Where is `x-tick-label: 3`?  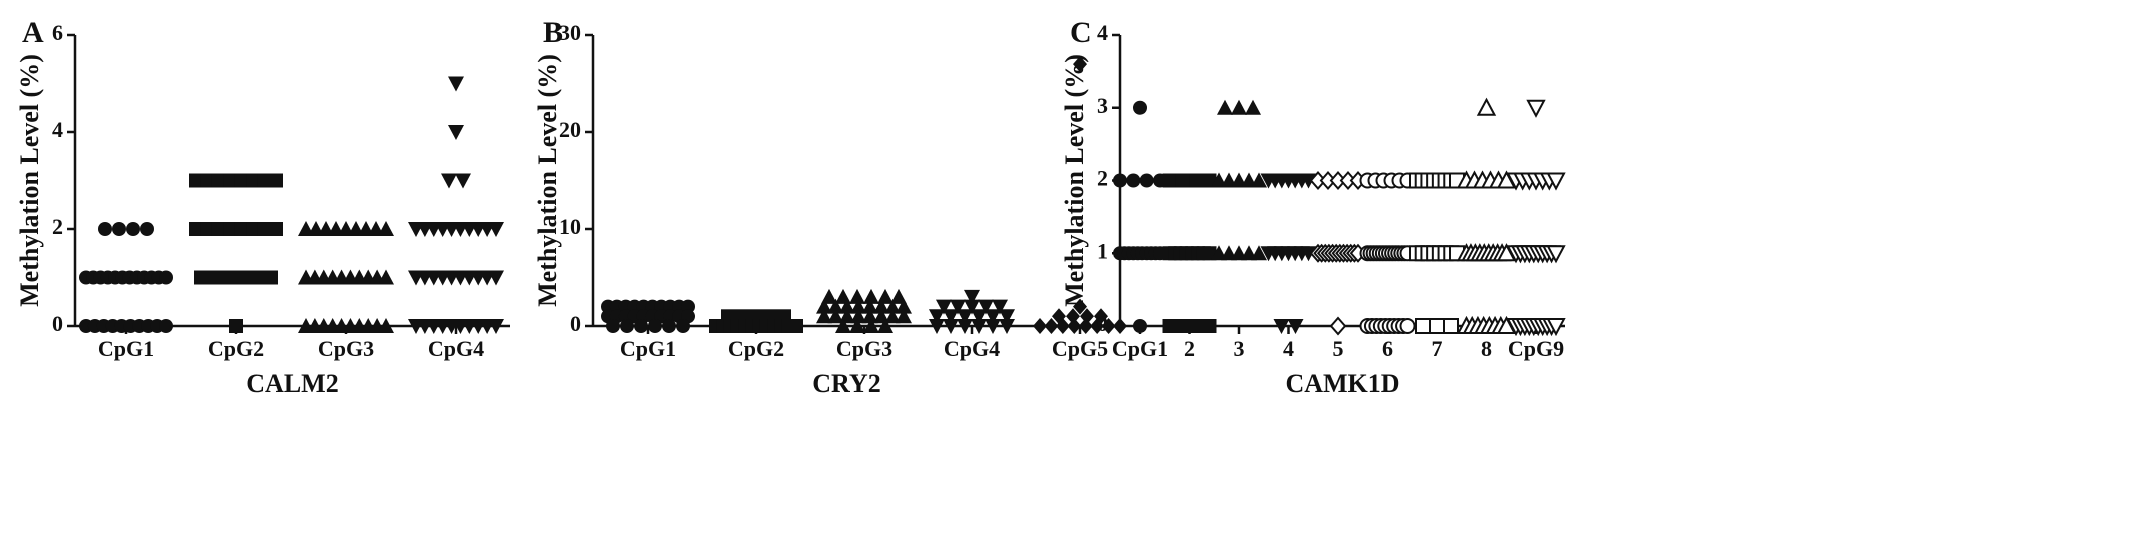
x-tick-label: 3 is located at coordinates (1239, 348).